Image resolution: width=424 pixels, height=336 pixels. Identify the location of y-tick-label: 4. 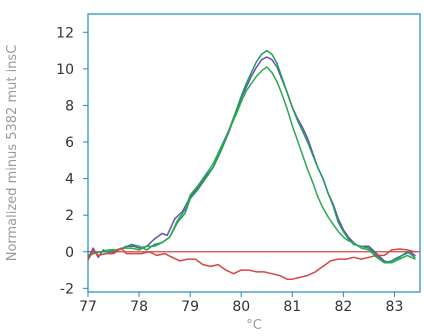
(69, 180).